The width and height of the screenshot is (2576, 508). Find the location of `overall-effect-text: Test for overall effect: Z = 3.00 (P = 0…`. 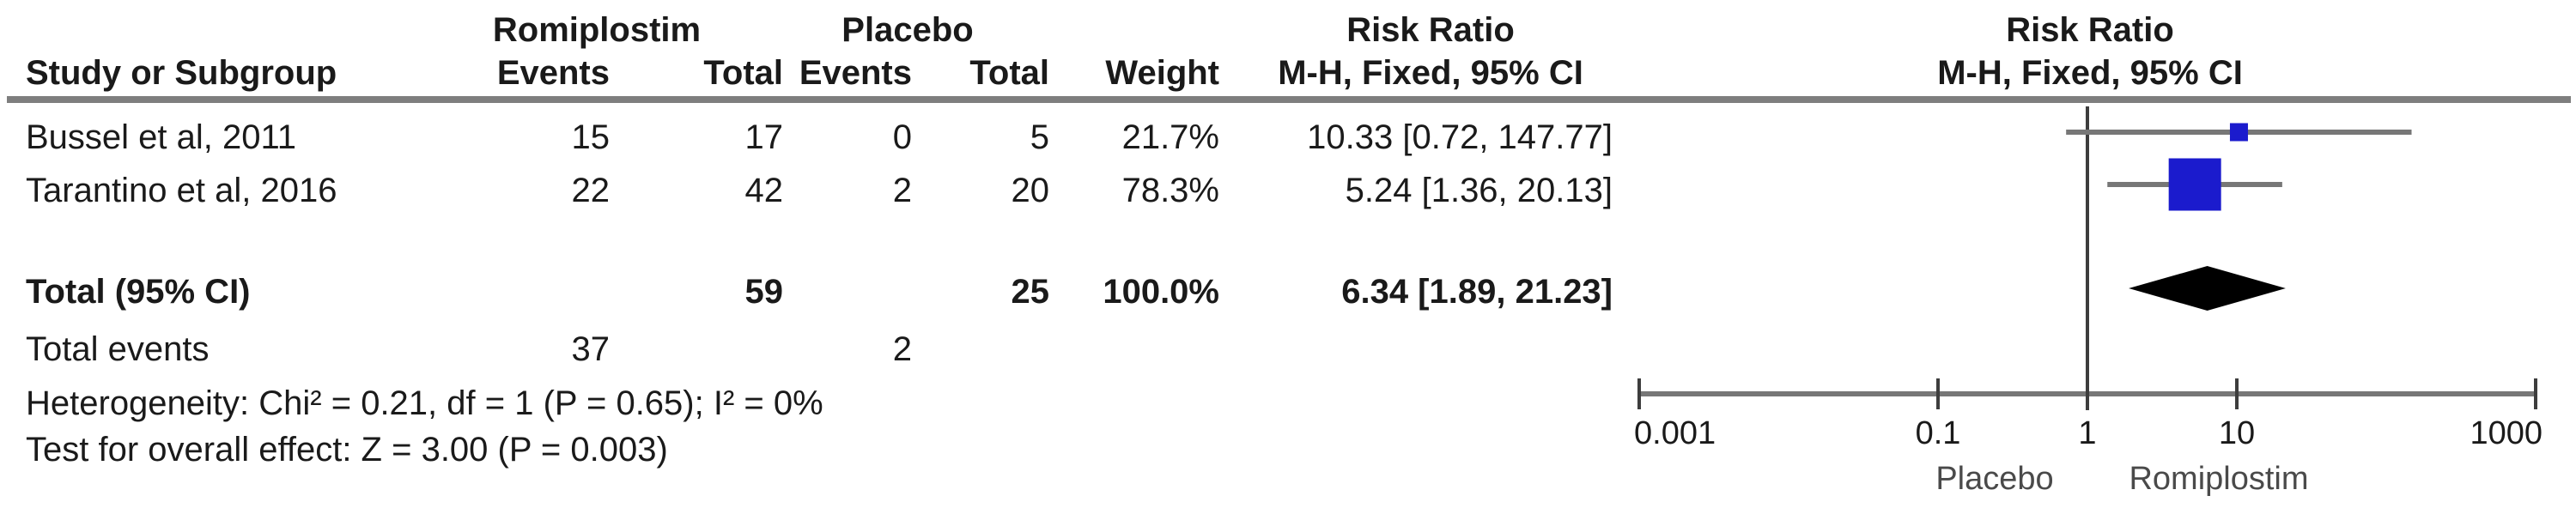

overall-effect-text: Test for overall effect: Z = 3.00 (P = 0… is located at coordinates (347, 450).